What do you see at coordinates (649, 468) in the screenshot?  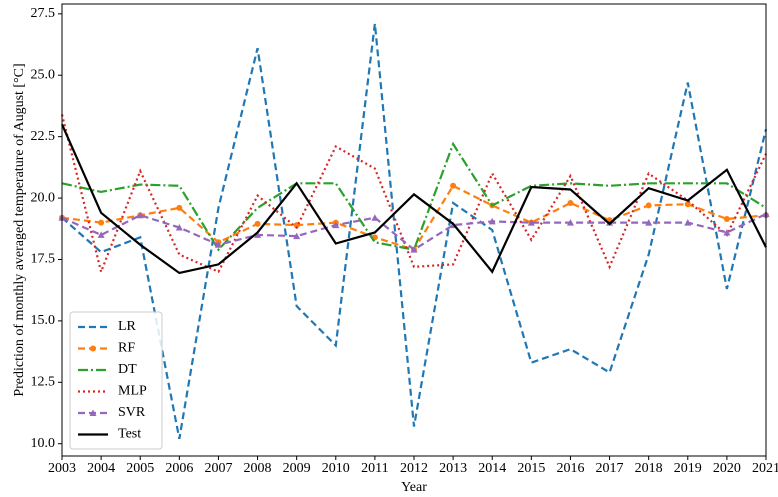 I see `x-tick-label: 2018` at bounding box center [649, 468].